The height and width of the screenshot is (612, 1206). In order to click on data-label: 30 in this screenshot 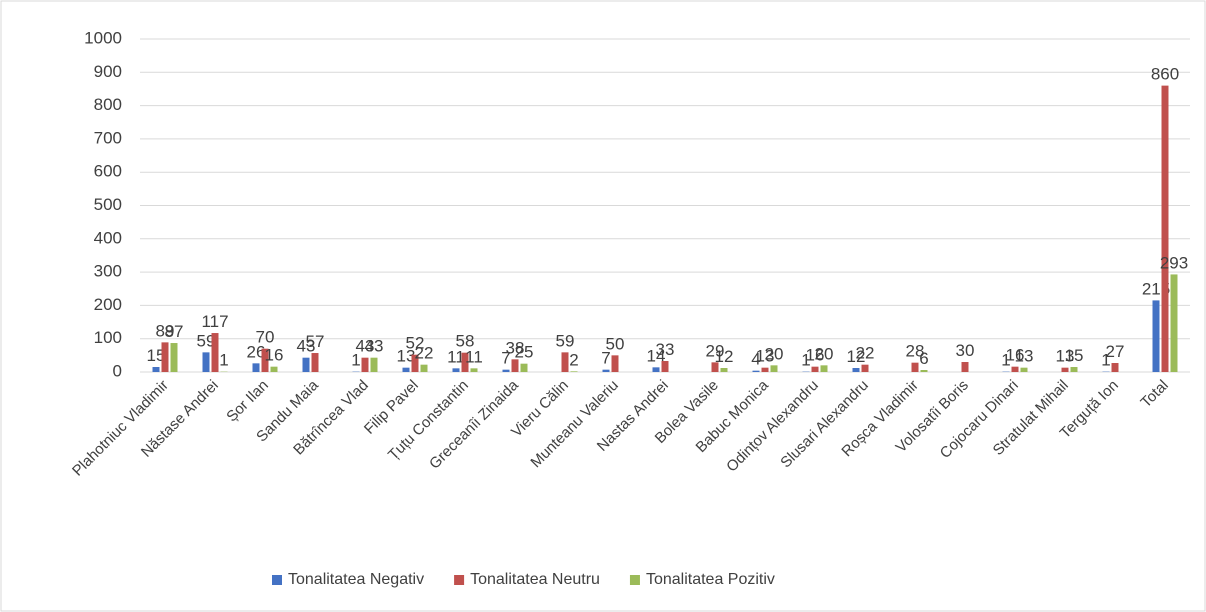, I will do `click(965, 350)`.